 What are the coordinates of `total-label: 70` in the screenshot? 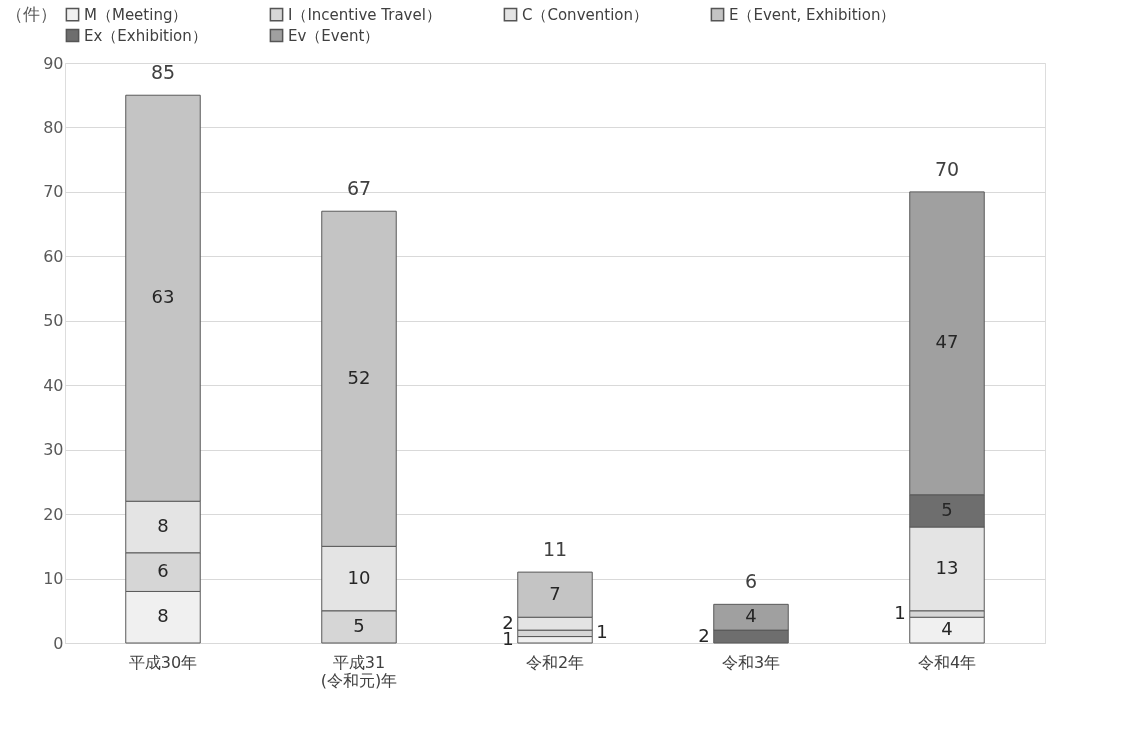 It's located at (947, 168).